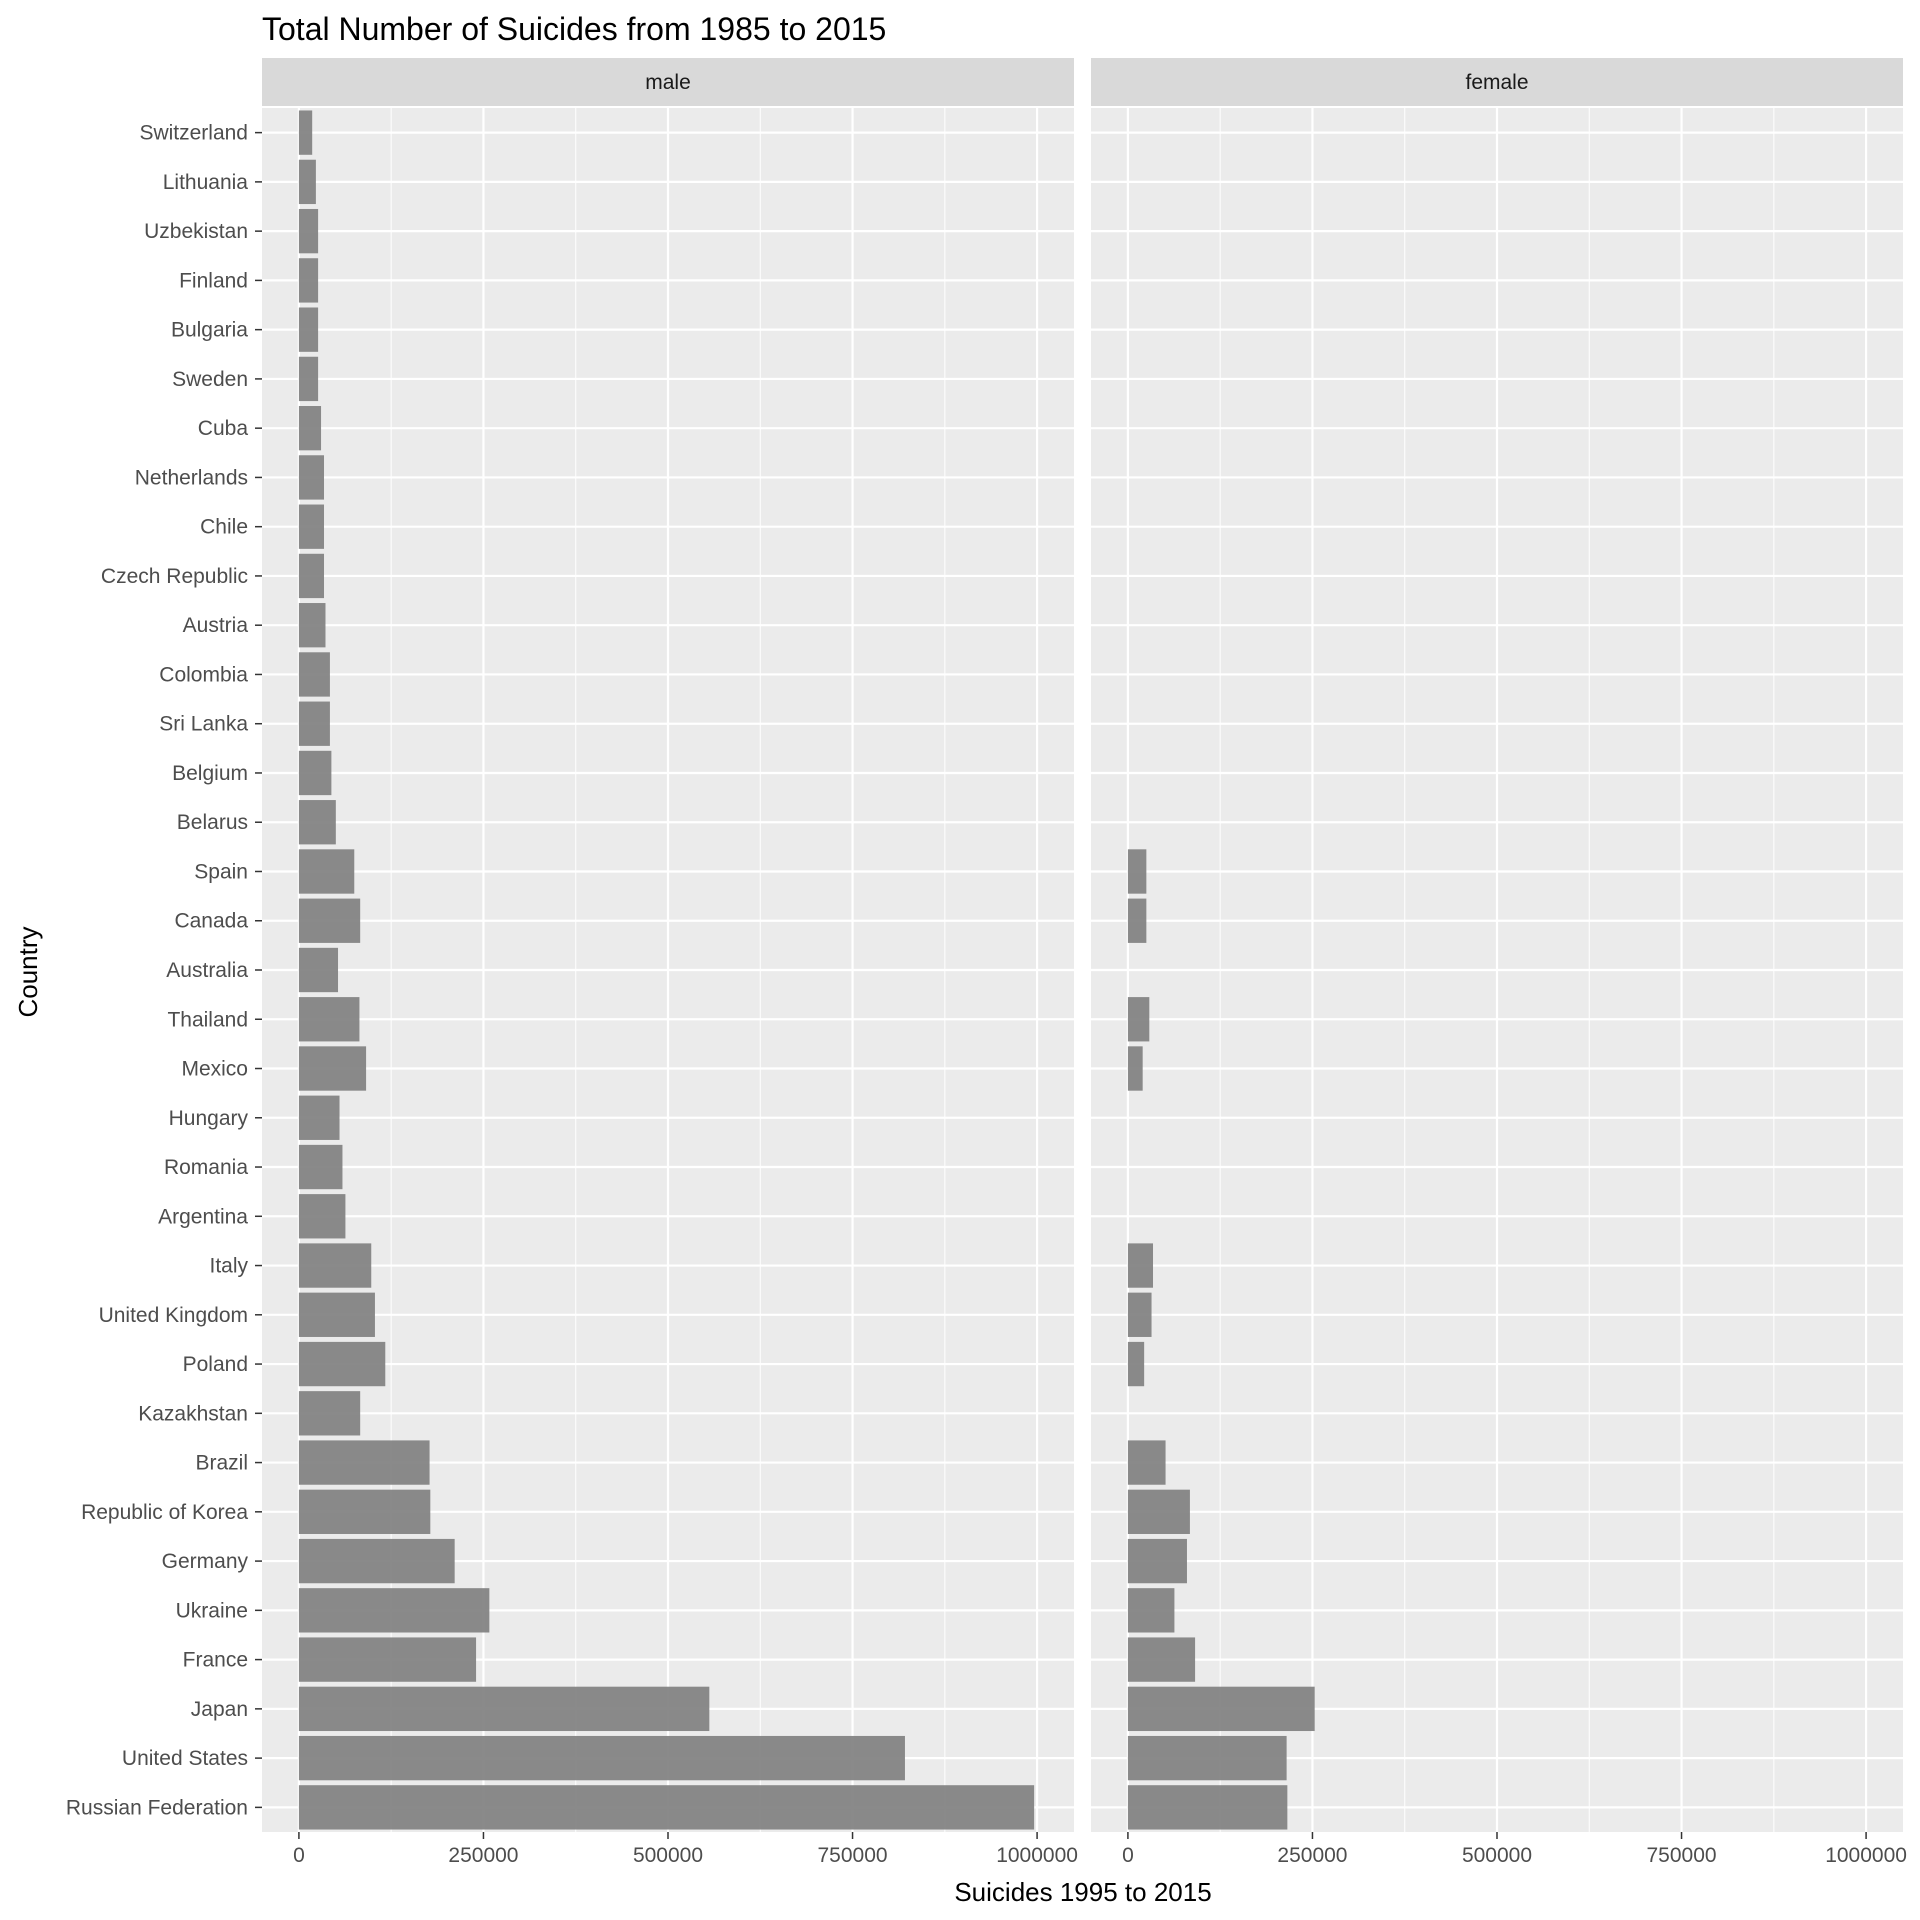 This screenshot has height=1920, width=1920. I want to click on bar-male-sweden, so click(308, 379).